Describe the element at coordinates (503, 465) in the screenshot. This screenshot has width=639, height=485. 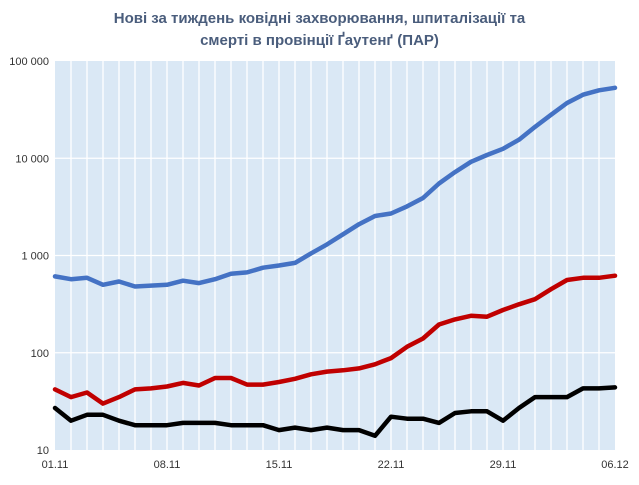
I see `x-tick-label: 29.11` at that location.